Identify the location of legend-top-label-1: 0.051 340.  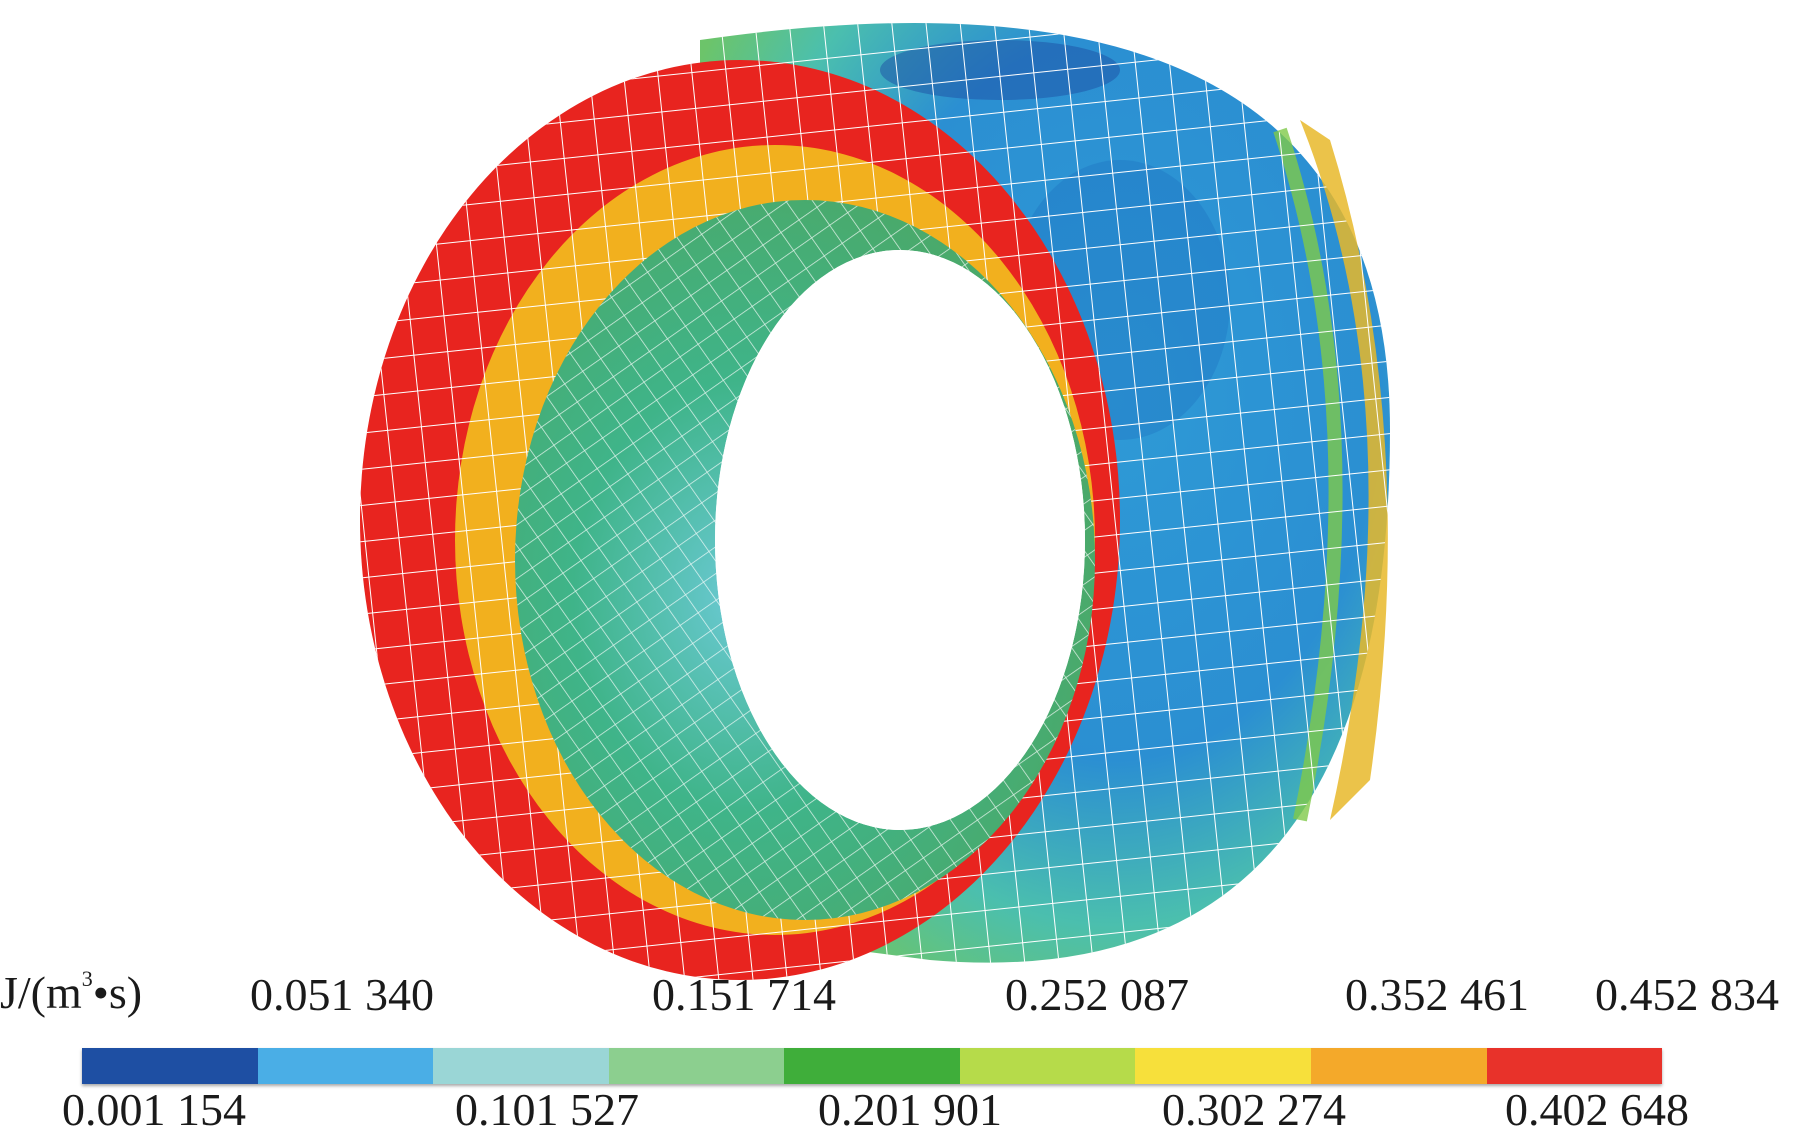
(342, 994).